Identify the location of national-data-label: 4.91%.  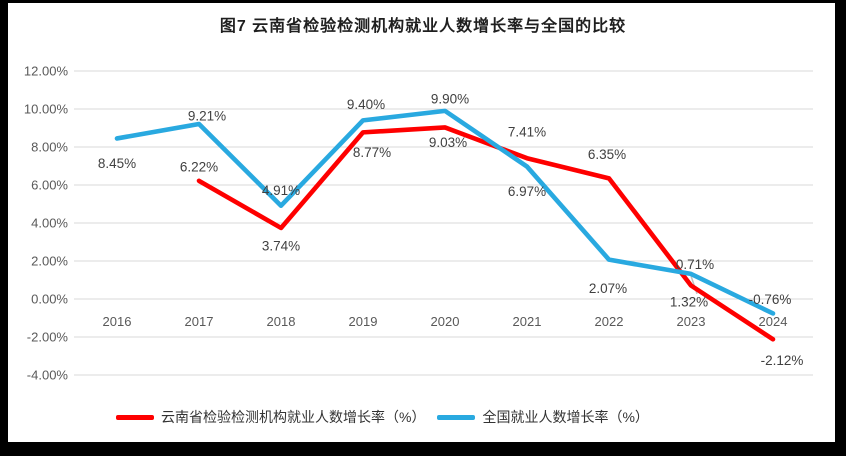
(281, 190).